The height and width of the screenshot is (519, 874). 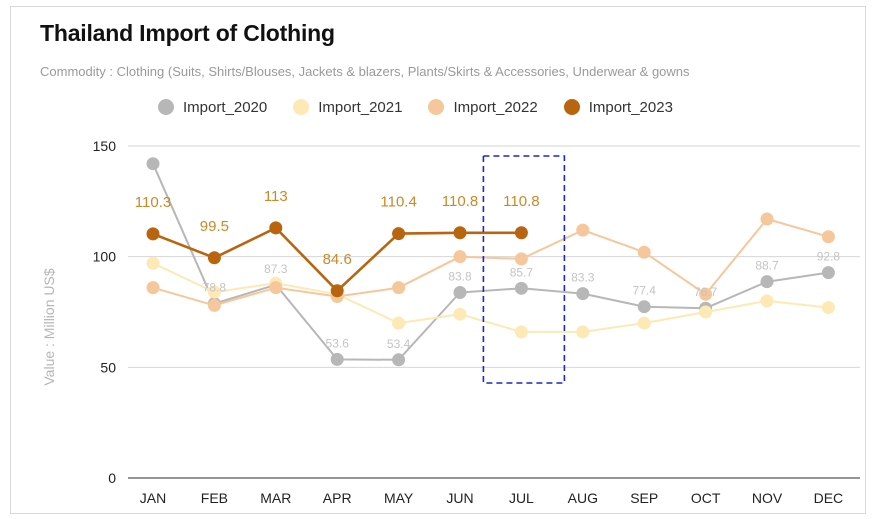 I want to click on legend-swatch-2020, so click(x=166, y=107).